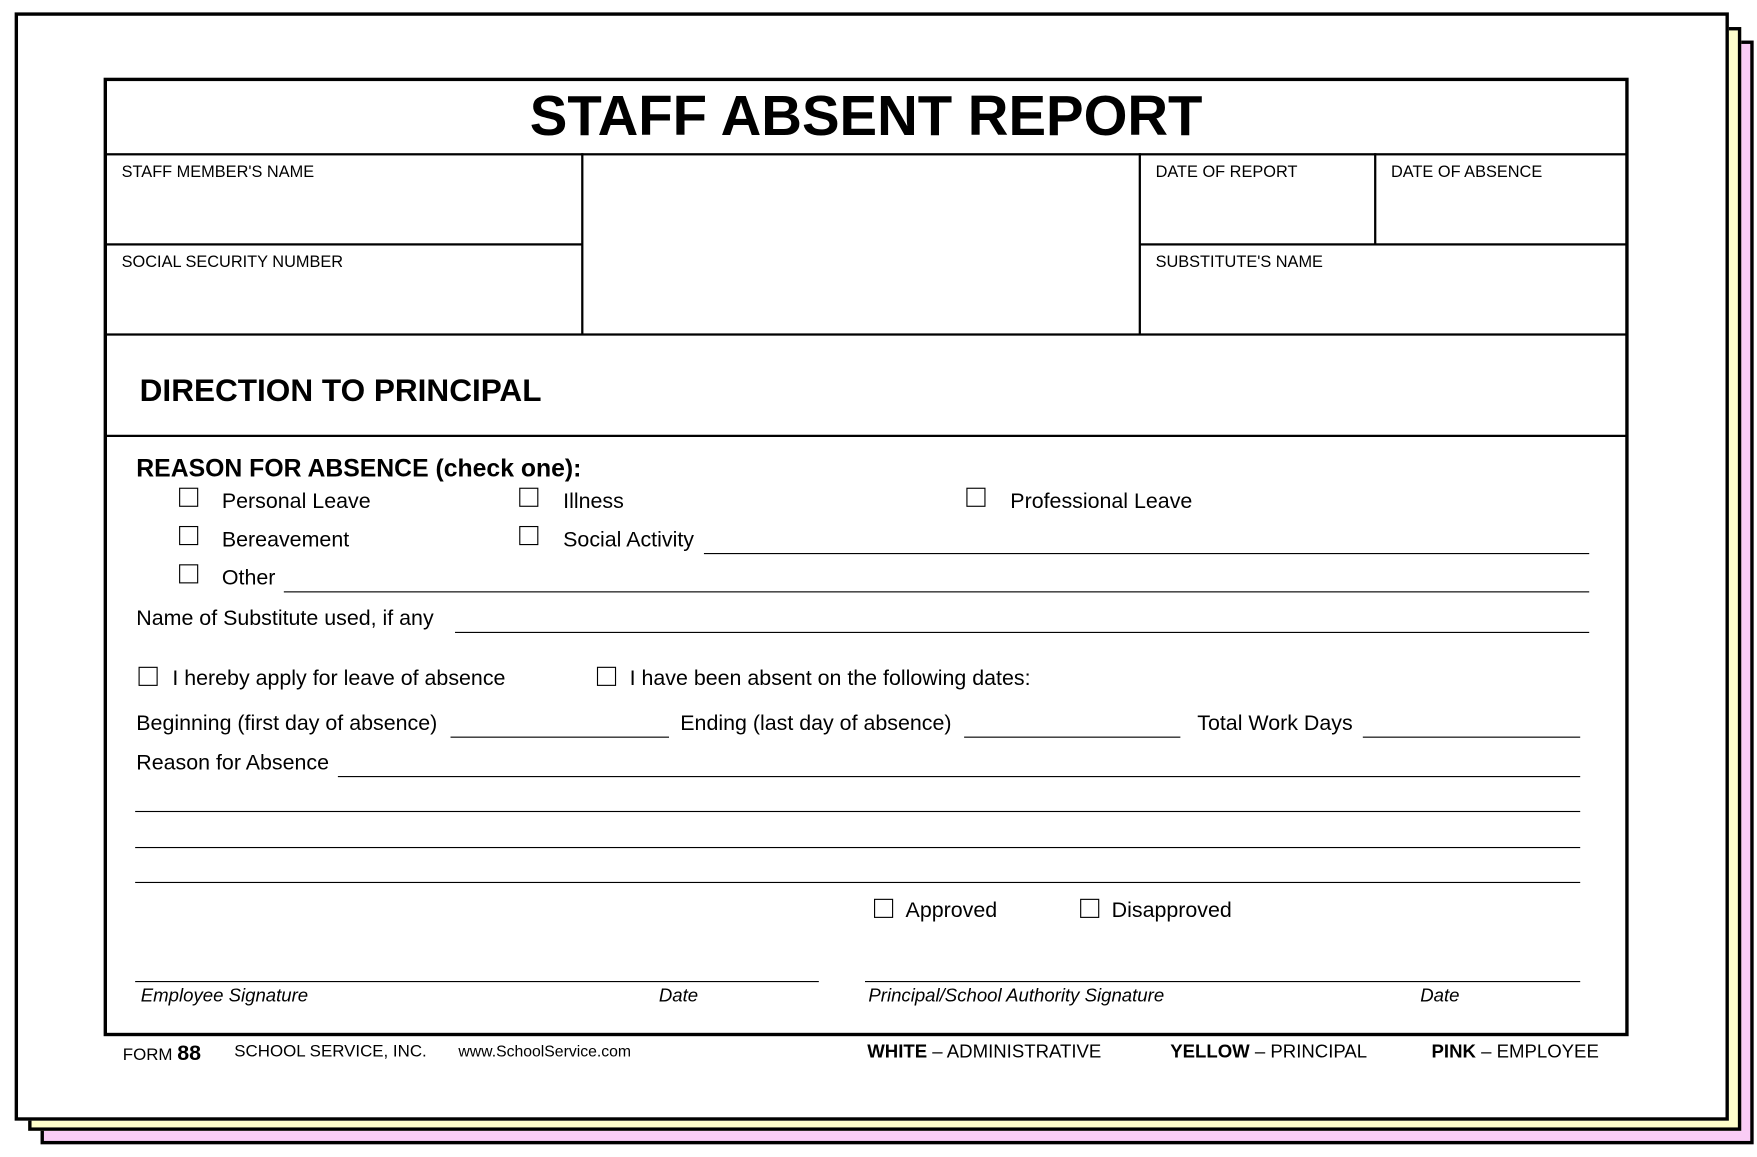 This screenshot has width=1757, height=1157. I want to click on approved-checkbox, so click(884, 908).